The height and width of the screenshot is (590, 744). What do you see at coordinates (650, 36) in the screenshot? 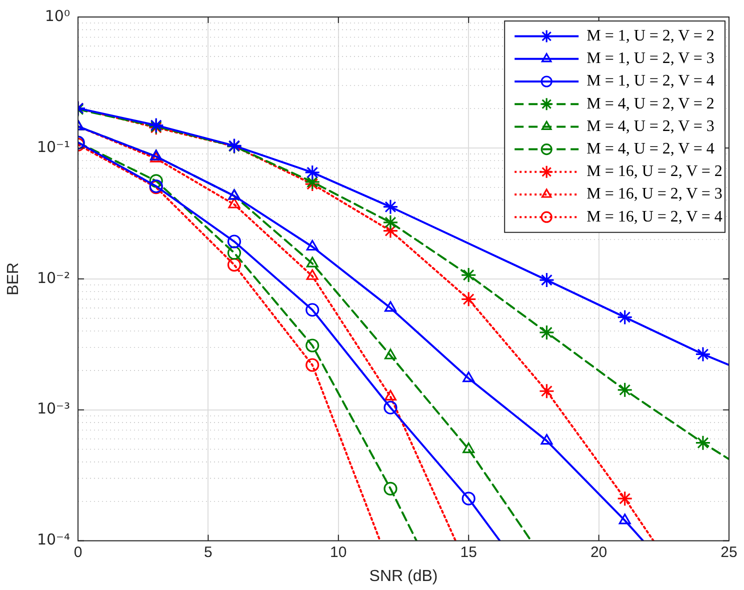
I see `legend-label: M = 1, U = 2, V = 2` at bounding box center [650, 36].